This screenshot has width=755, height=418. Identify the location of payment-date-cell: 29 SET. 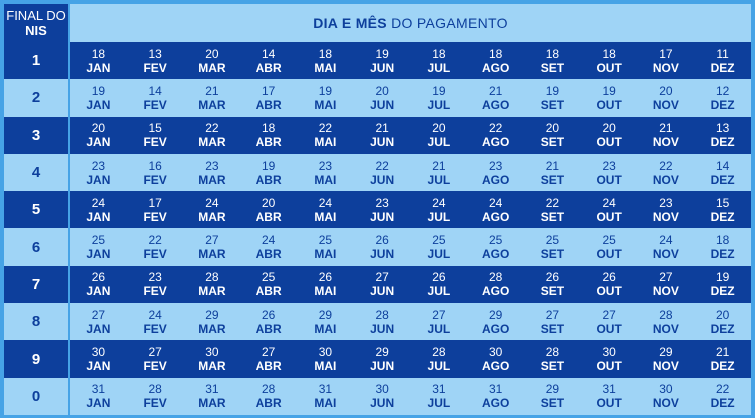
(552, 396).